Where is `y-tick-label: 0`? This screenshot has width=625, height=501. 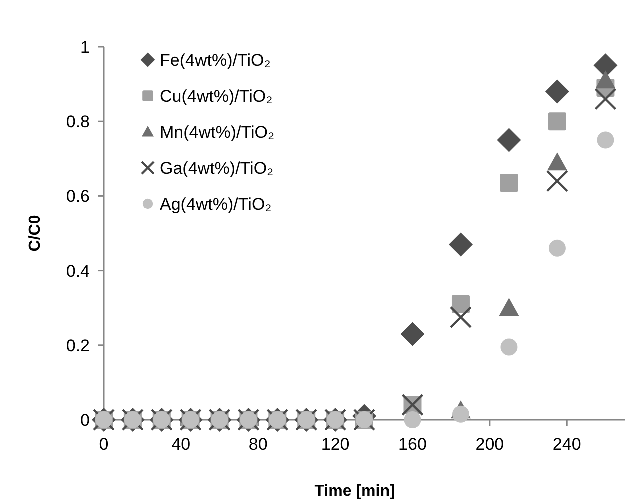
y-tick-label: 0 is located at coordinates (85, 420).